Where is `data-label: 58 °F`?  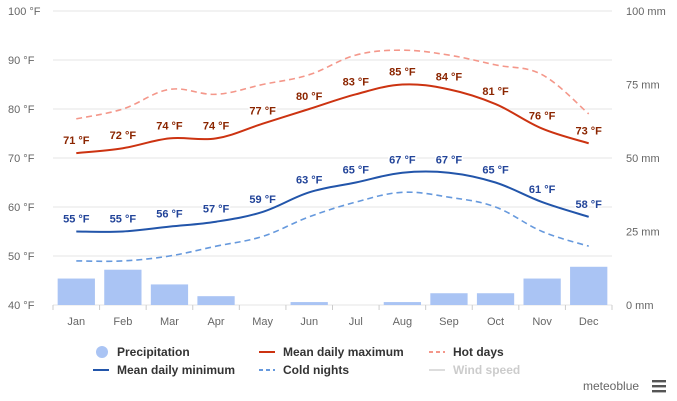
data-label: 58 °F is located at coordinates (588, 205).